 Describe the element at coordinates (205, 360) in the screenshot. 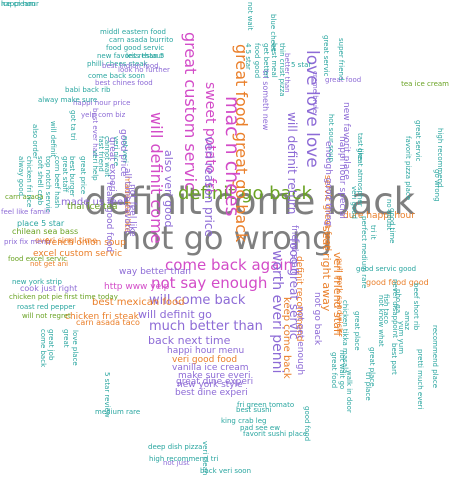

I see `word-cloud-term: veri good food` at that location.